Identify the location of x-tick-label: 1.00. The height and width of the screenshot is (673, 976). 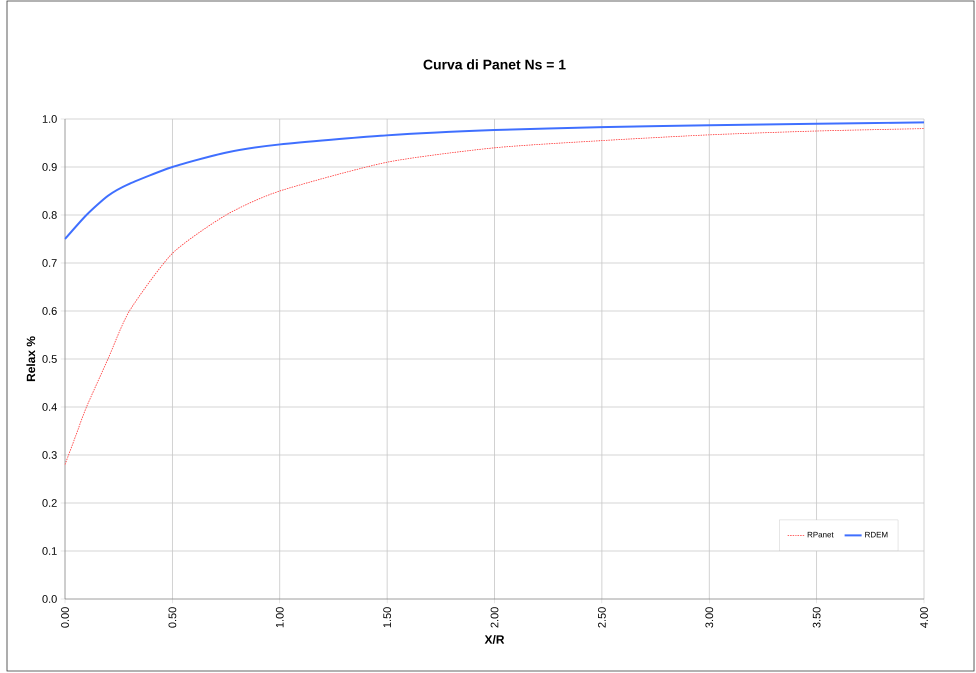
(280, 617).